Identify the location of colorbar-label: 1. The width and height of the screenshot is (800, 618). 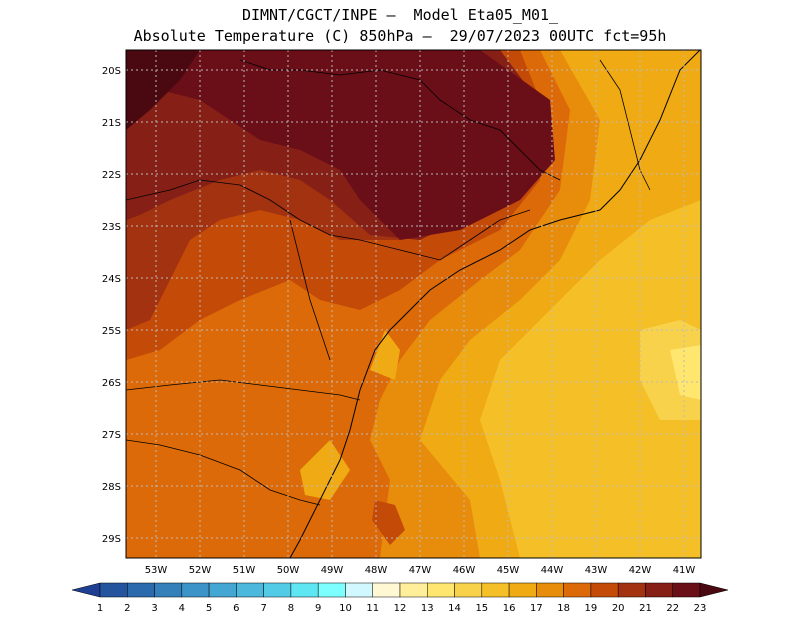
(100, 608).